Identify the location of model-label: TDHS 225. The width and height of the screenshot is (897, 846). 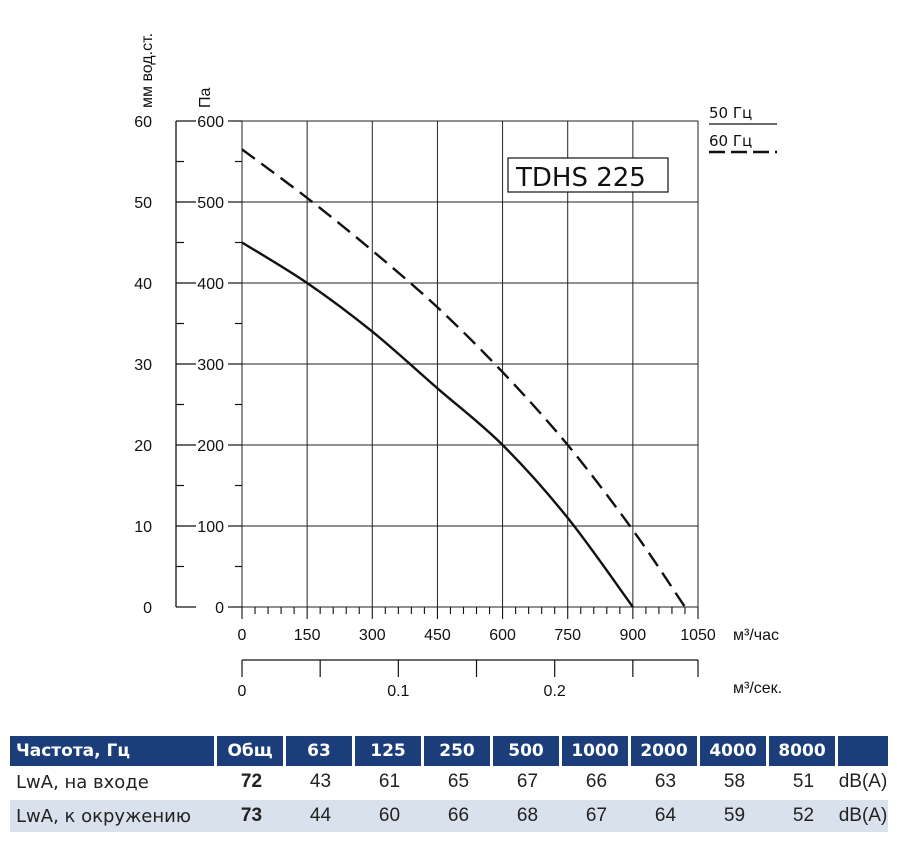
(580, 178).